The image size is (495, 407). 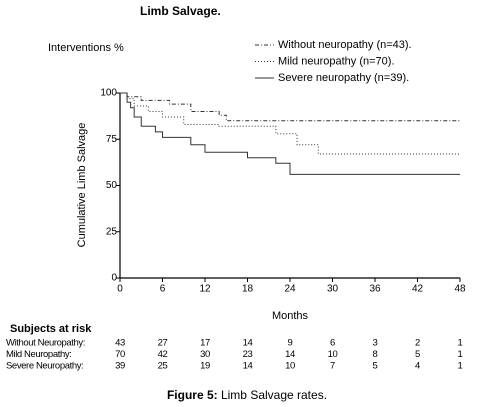 I want to click on x-tick-label: 36, so click(x=375, y=289).